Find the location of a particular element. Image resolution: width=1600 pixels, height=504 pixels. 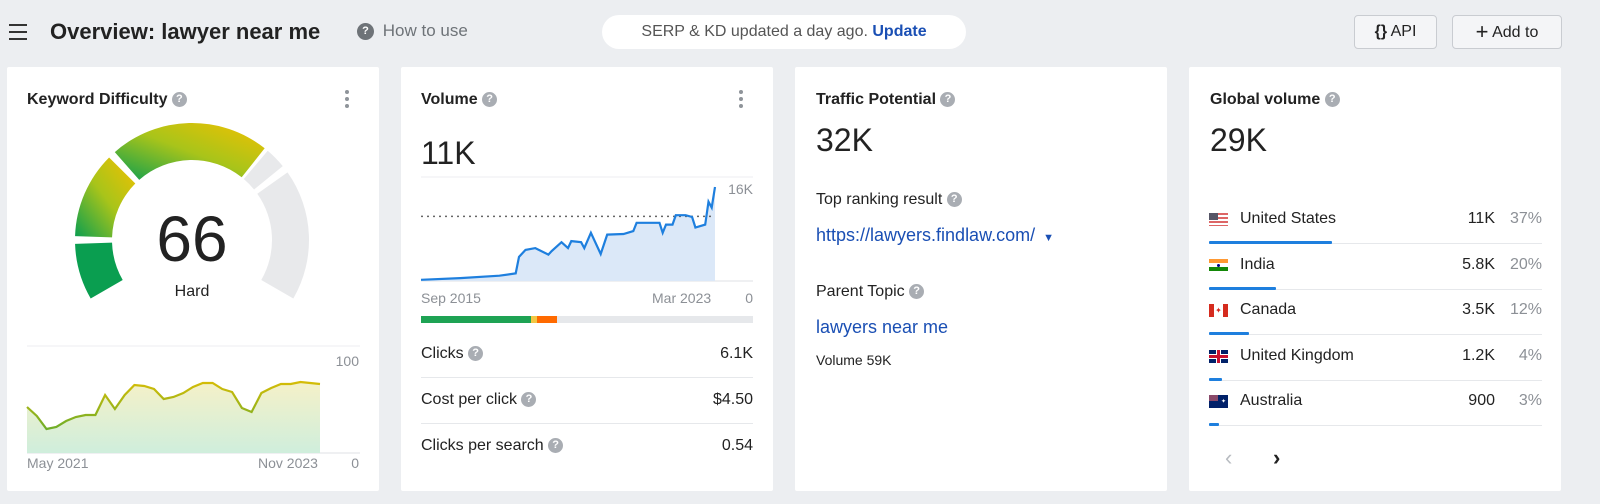

global-volume-title: Global volume ? is located at coordinates (1275, 100).